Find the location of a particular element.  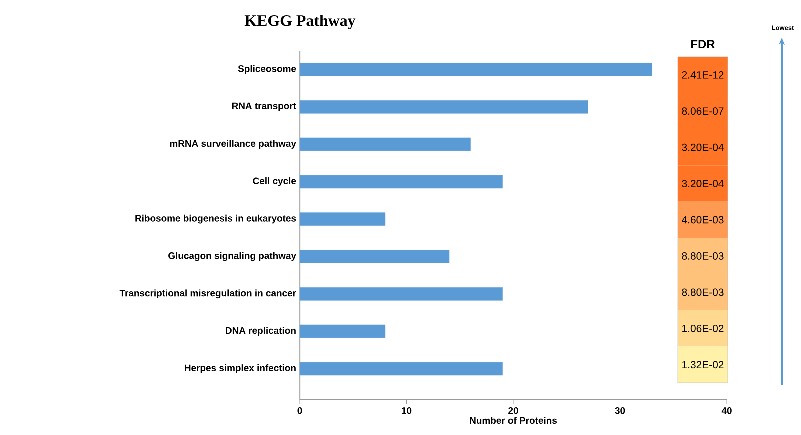

data-label: 1.32E-02 is located at coordinates (703, 365).